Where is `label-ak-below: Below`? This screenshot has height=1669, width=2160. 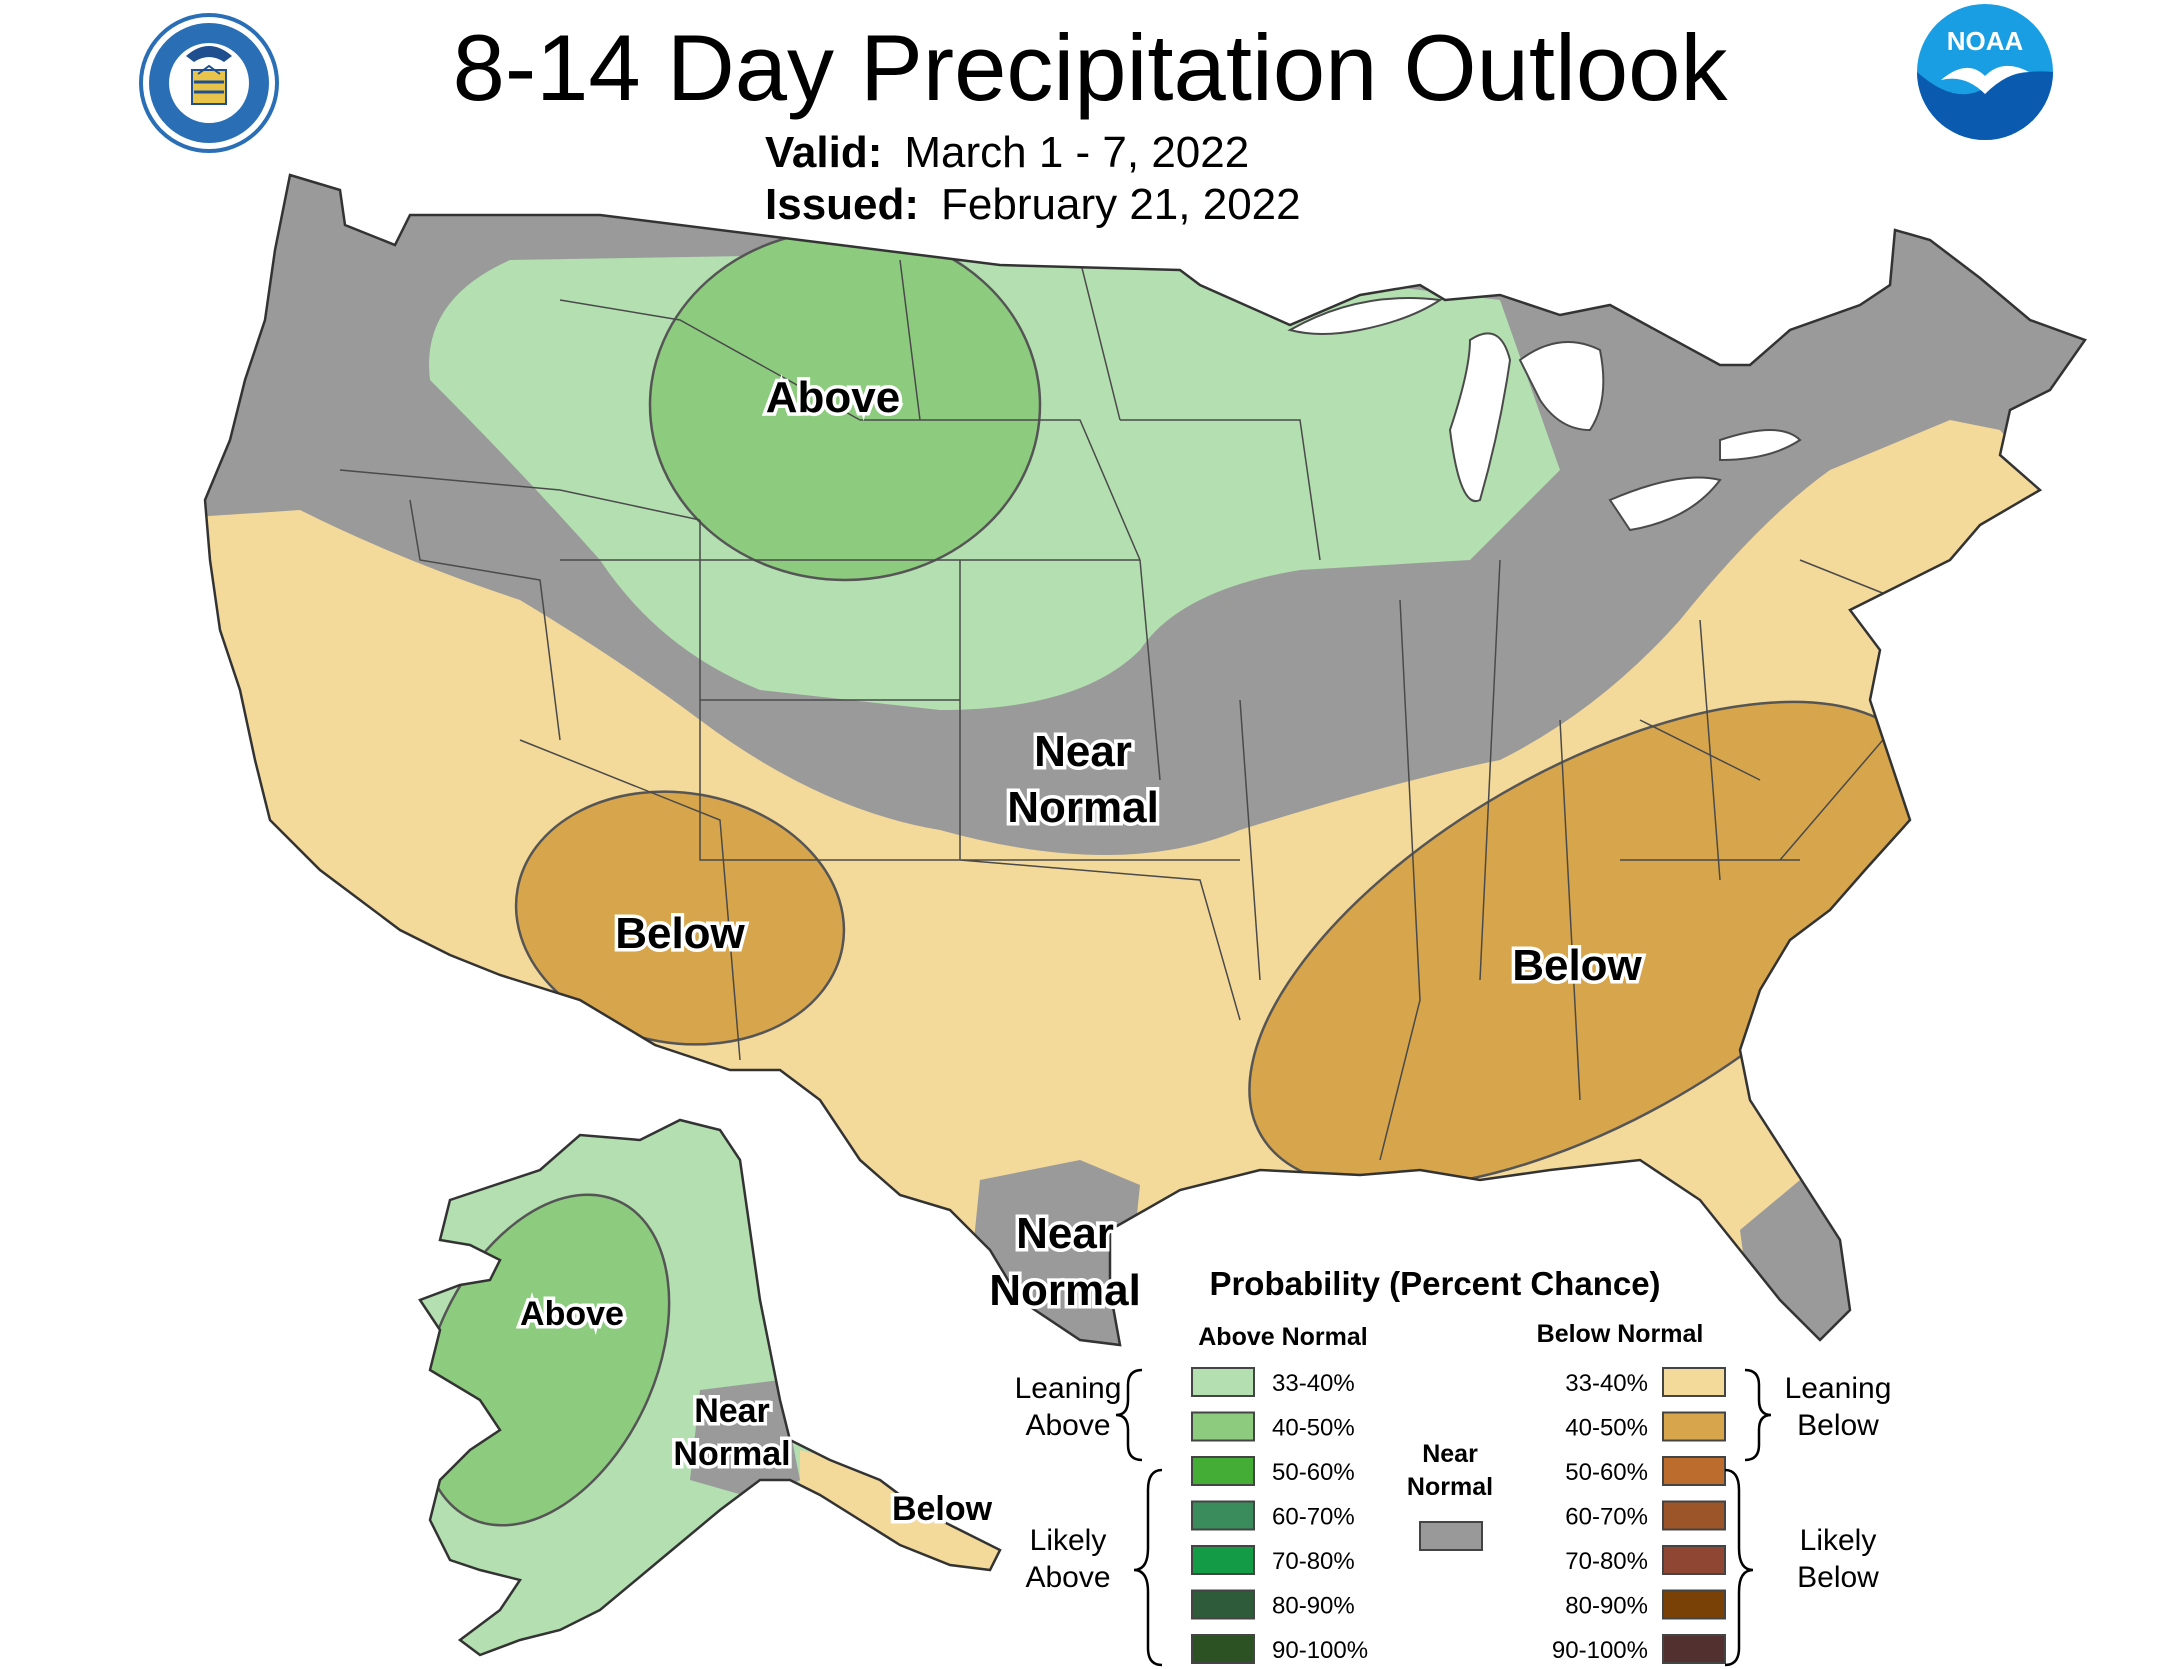
label-ak-below: Below is located at coordinates (942, 1509).